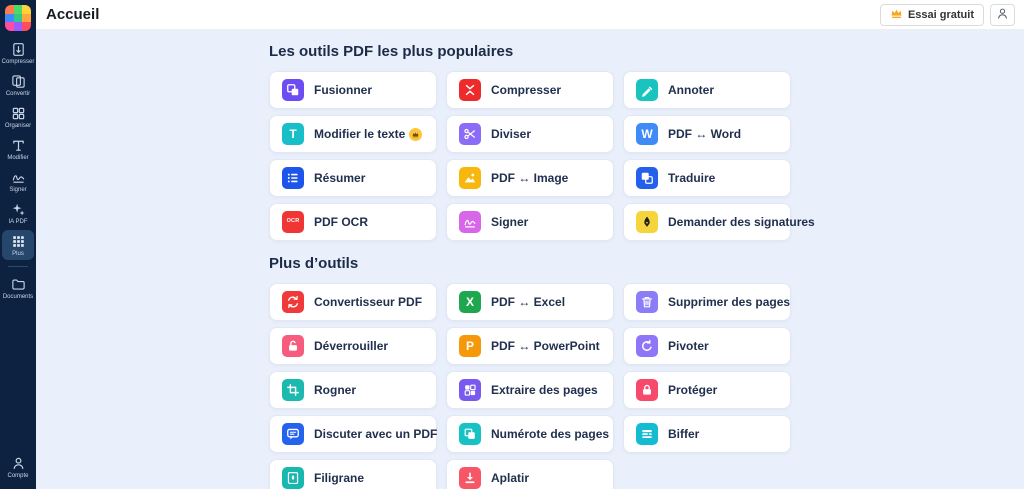  Describe the element at coordinates (707, 90) in the screenshot. I see `tool-card-annotate: Annoter` at that location.